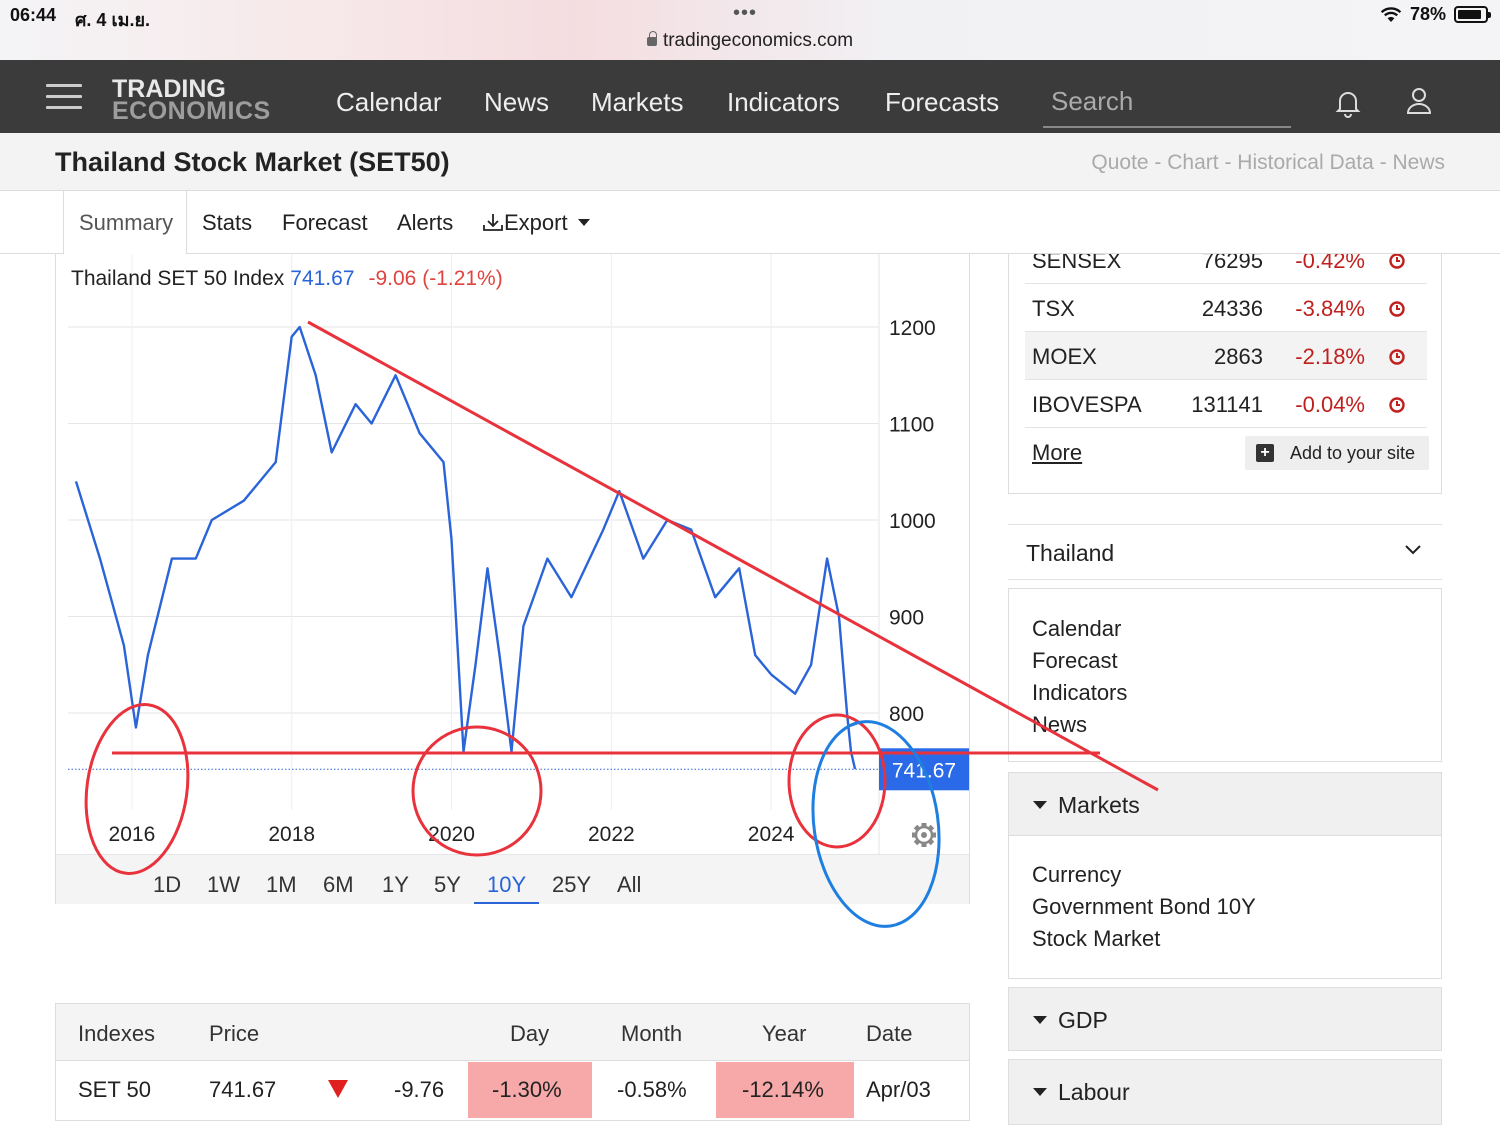  Describe the element at coordinates (1413, 550) in the screenshot. I see `chevron-down-icon` at that location.